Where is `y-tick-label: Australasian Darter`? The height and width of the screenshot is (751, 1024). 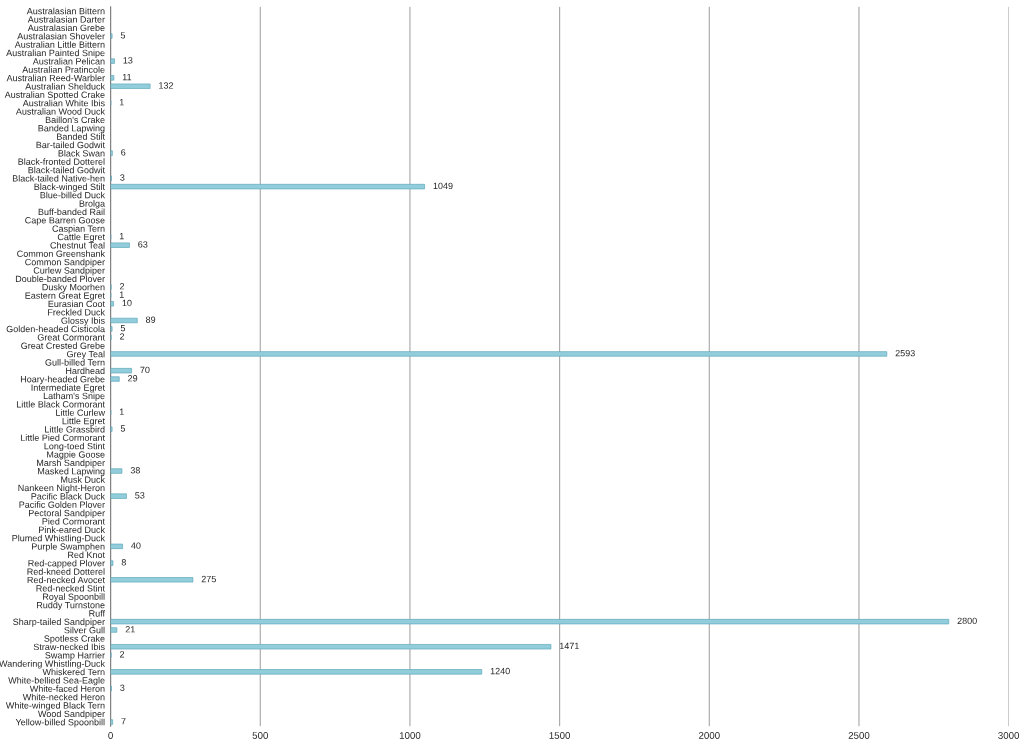 y-tick-label: Australasian Darter is located at coordinates (66, 19).